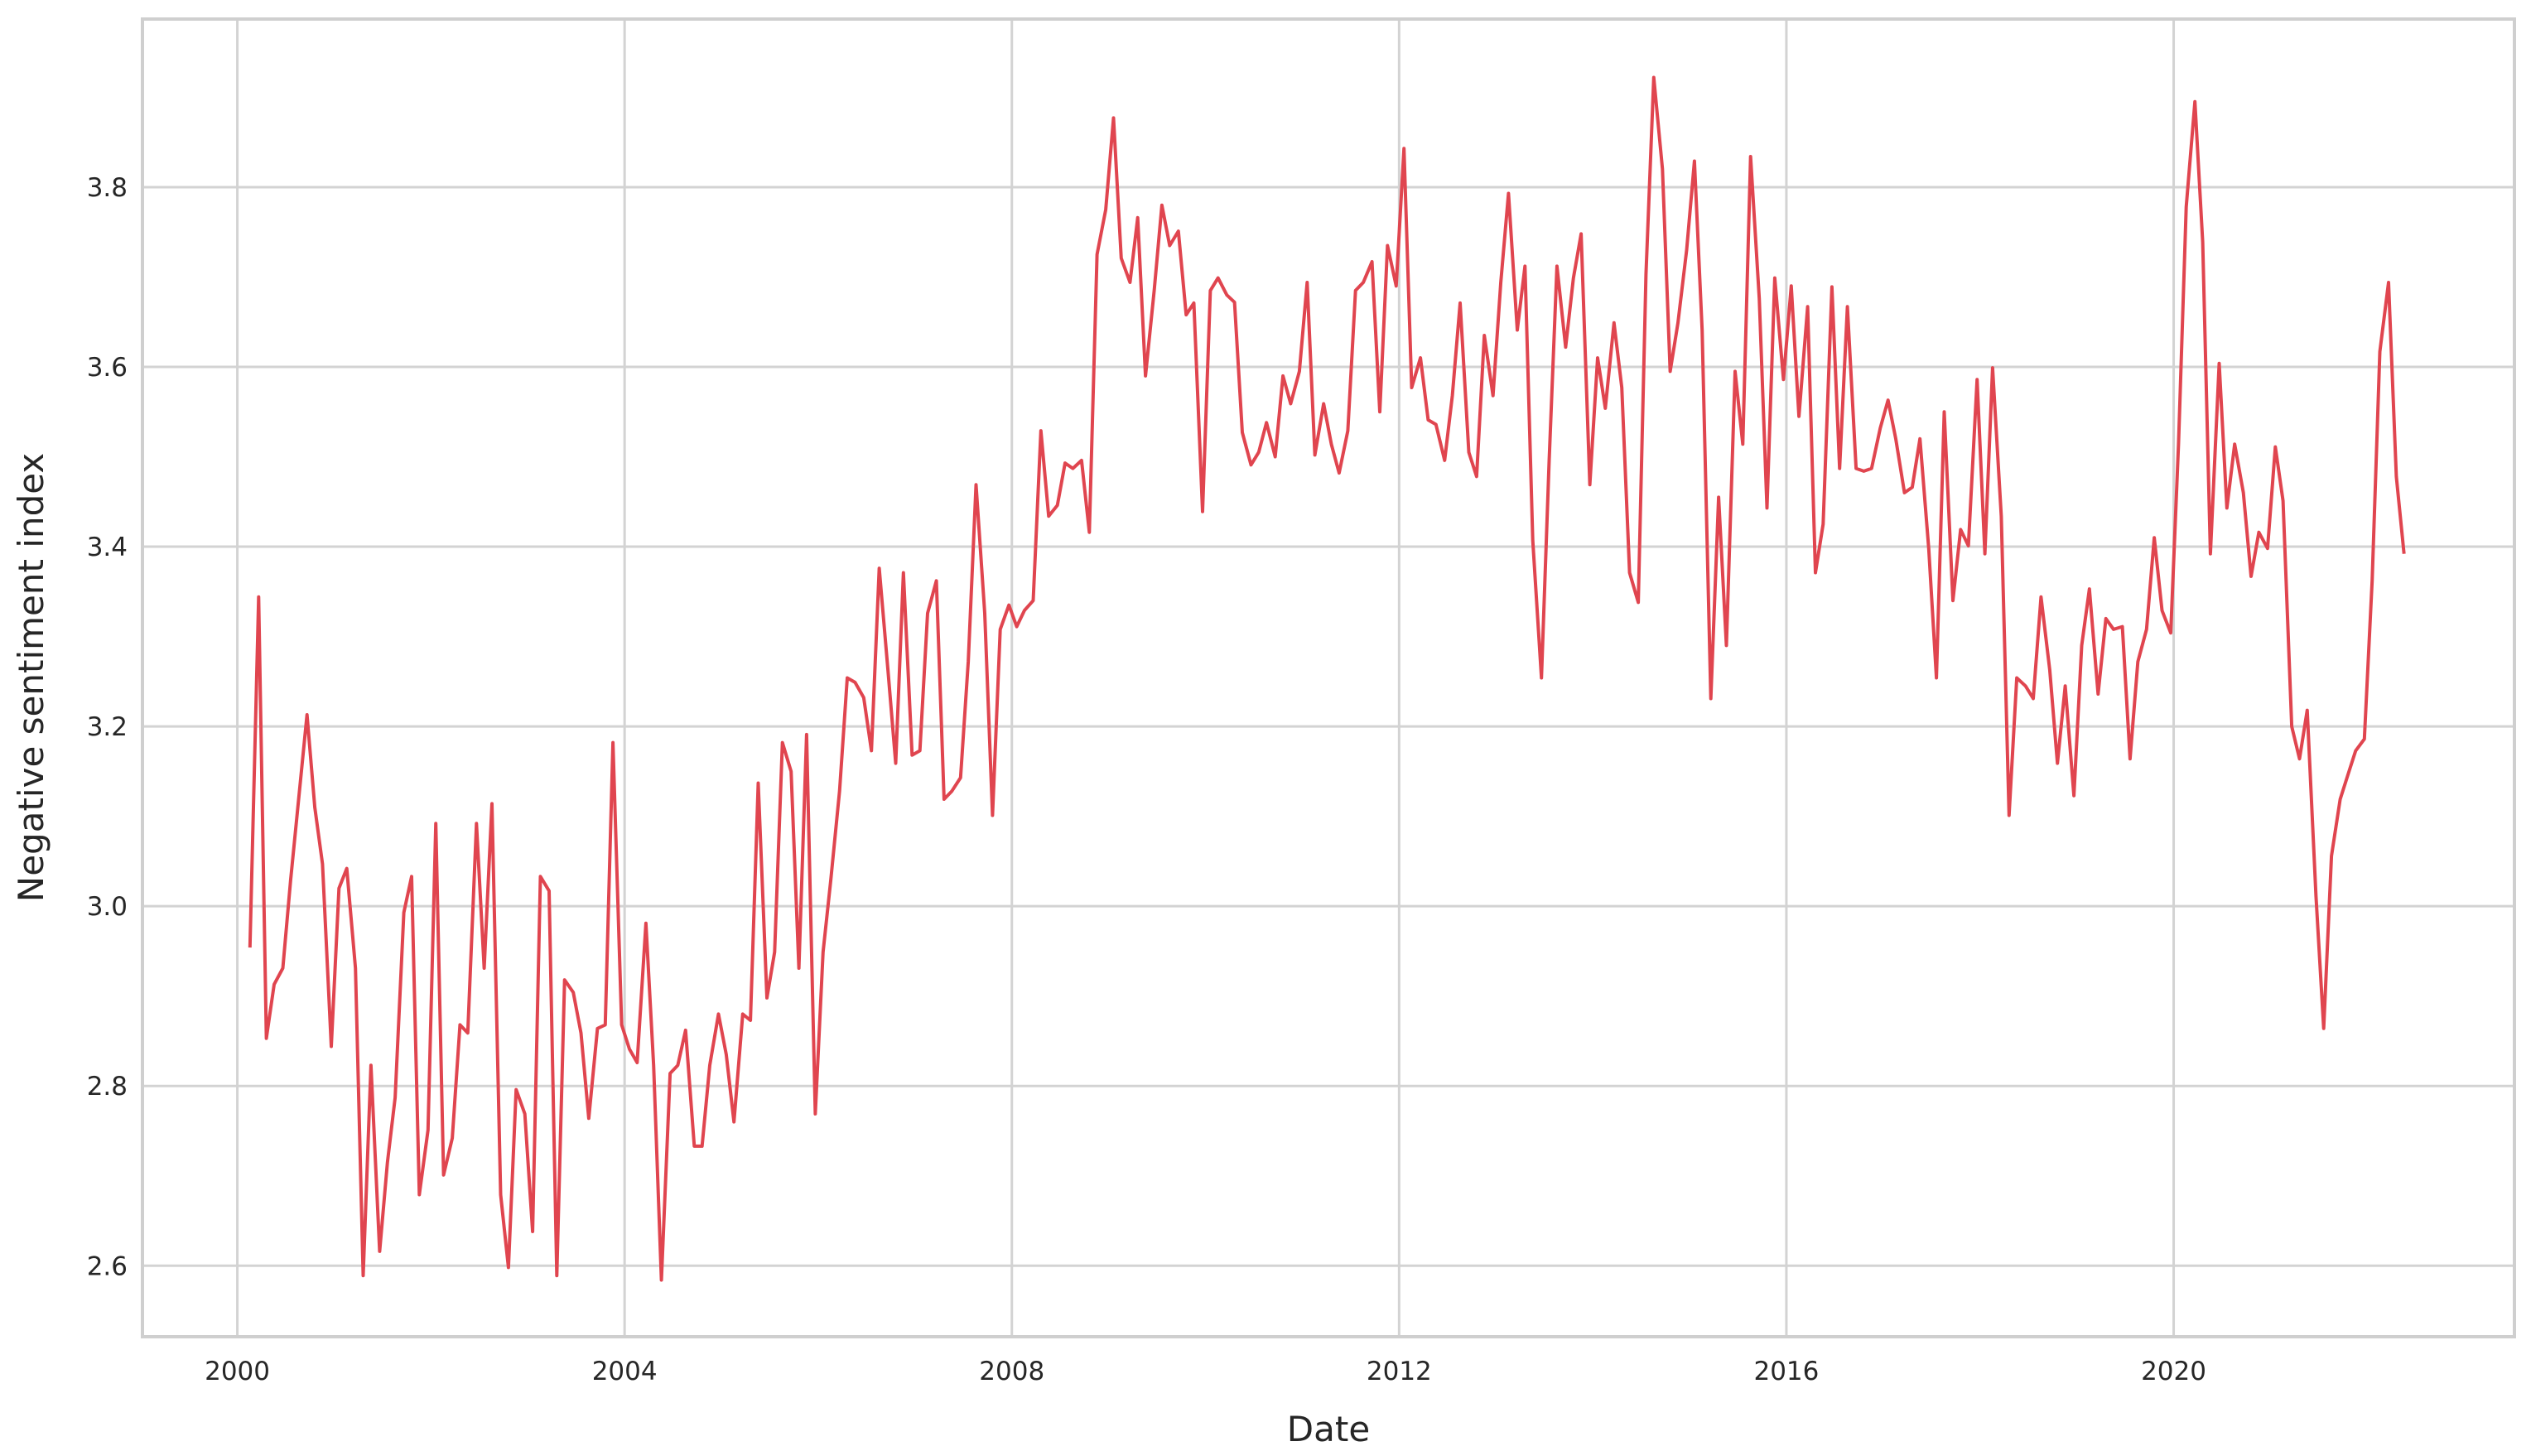 The width and height of the screenshot is (2531, 1456). I want to click on x-tick-label: 2004, so click(625, 1371).